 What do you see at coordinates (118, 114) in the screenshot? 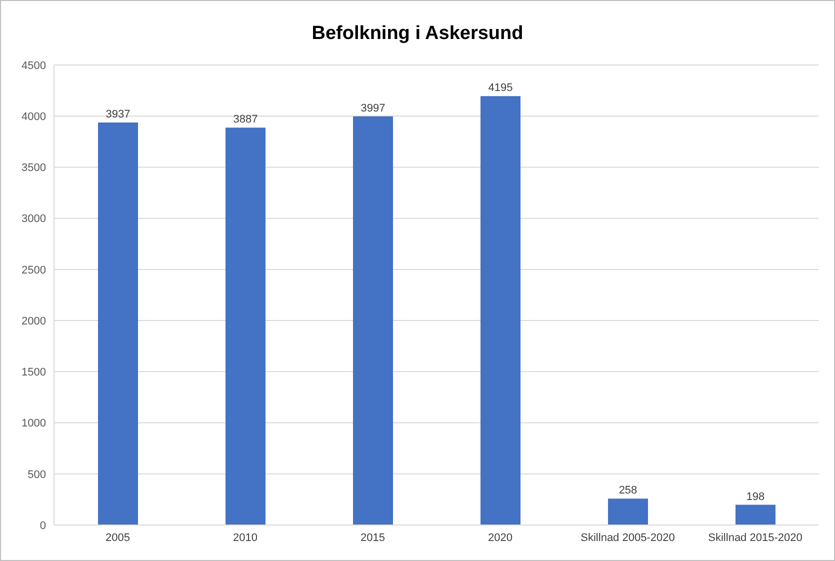
I see `data-label: 3937` at bounding box center [118, 114].